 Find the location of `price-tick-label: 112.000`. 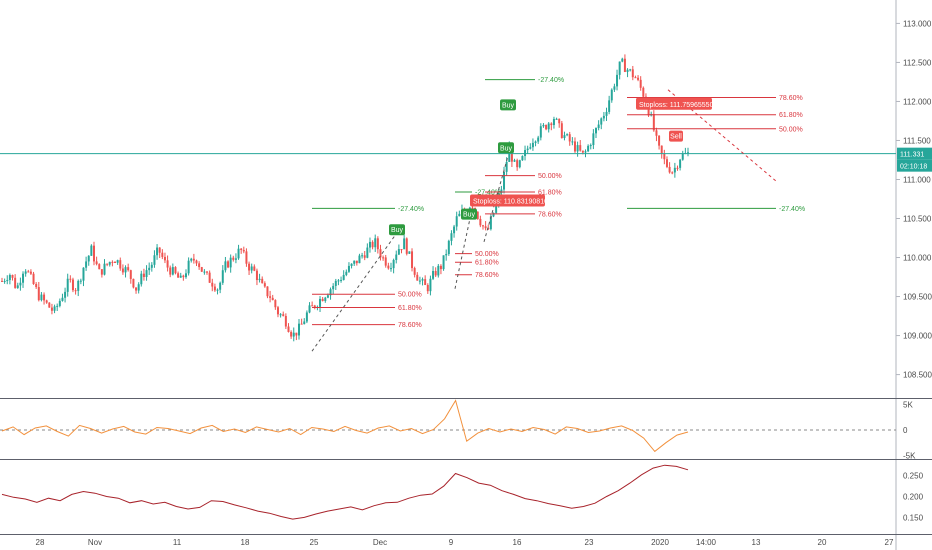

price-tick-label: 112.000 is located at coordinates (917, 101).